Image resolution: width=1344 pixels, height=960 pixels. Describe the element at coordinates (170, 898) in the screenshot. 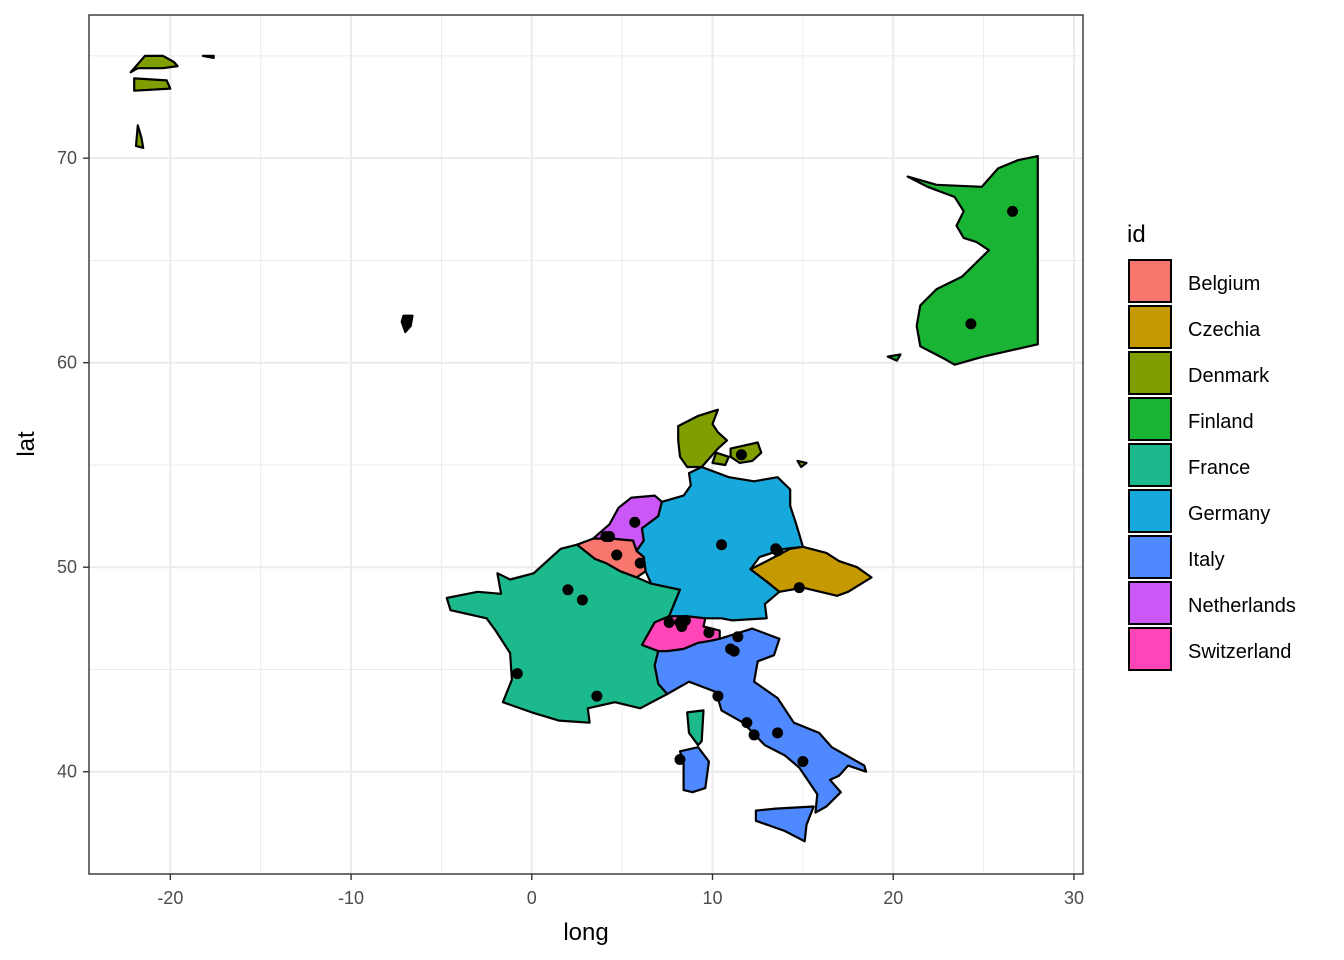

I see `x-tick-label: -20` at that location.